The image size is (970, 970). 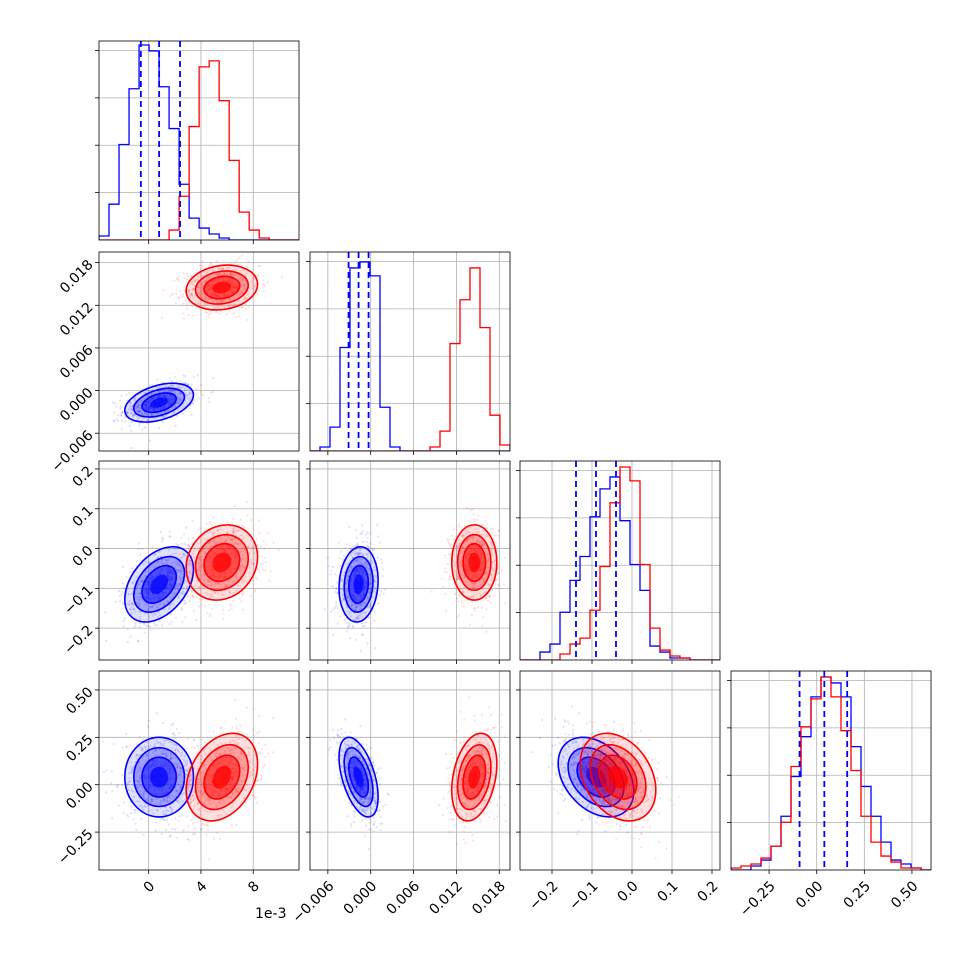 What do you see at coordinates (78, 640) in the screenshot?
I see `y-tick-label: −0.2` at bounding box center [78, 640].